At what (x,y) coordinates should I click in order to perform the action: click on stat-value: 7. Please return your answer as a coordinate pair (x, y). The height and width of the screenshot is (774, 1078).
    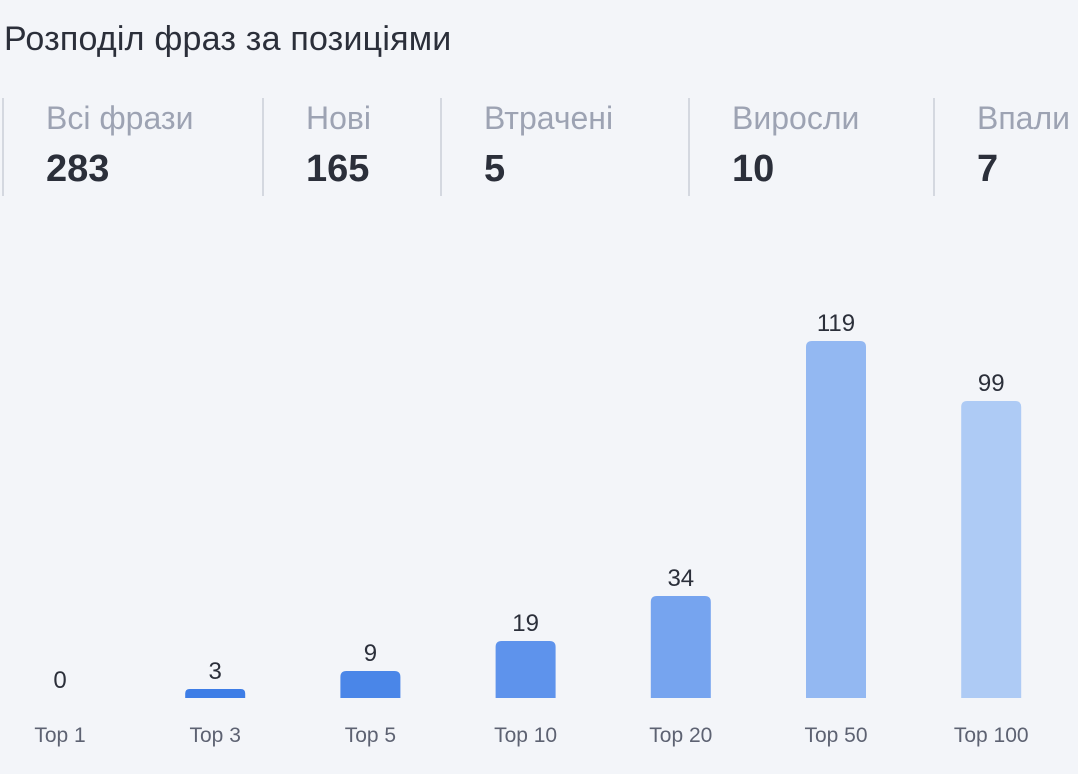
    Looking at the image, I should click on (988, 169).